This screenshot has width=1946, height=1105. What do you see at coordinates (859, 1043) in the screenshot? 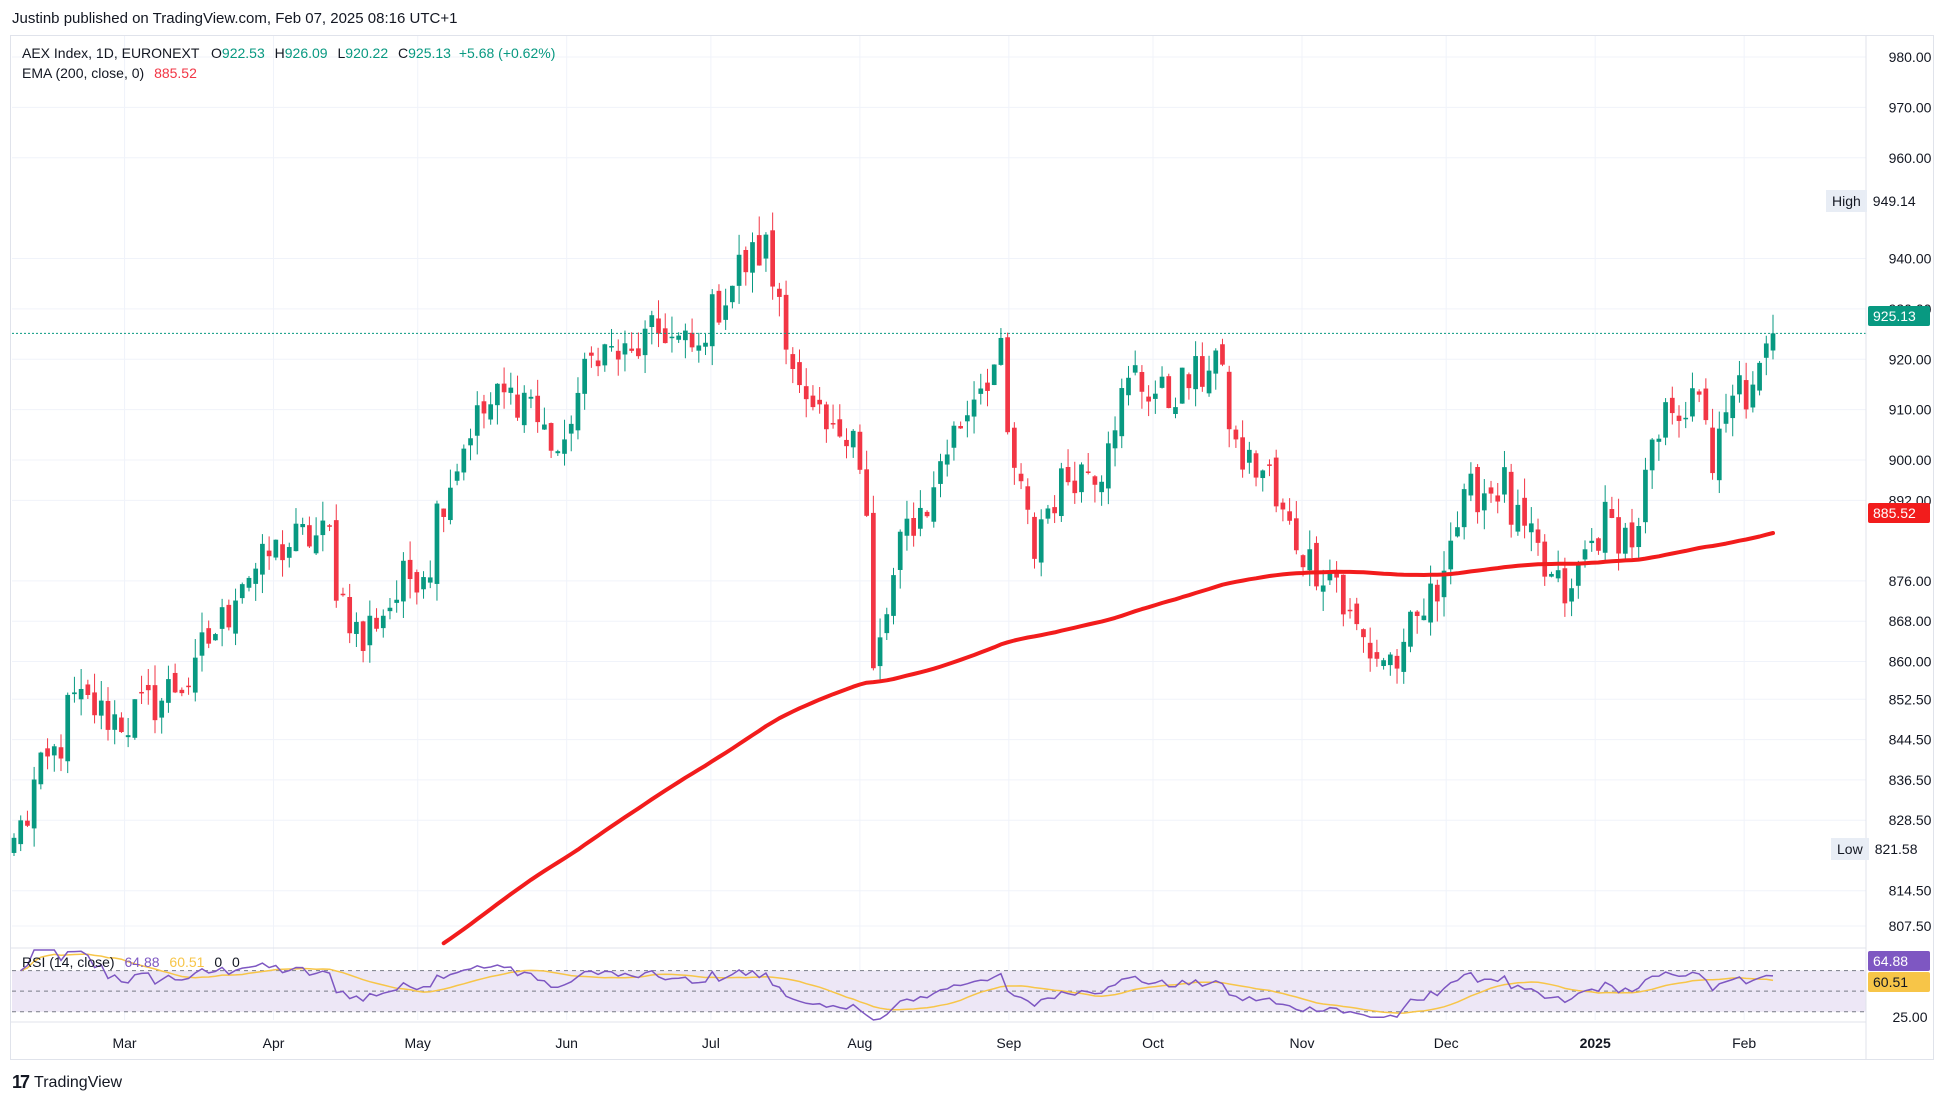
I see `time-tick-5: Aug` at bounding box center [859, 1043].